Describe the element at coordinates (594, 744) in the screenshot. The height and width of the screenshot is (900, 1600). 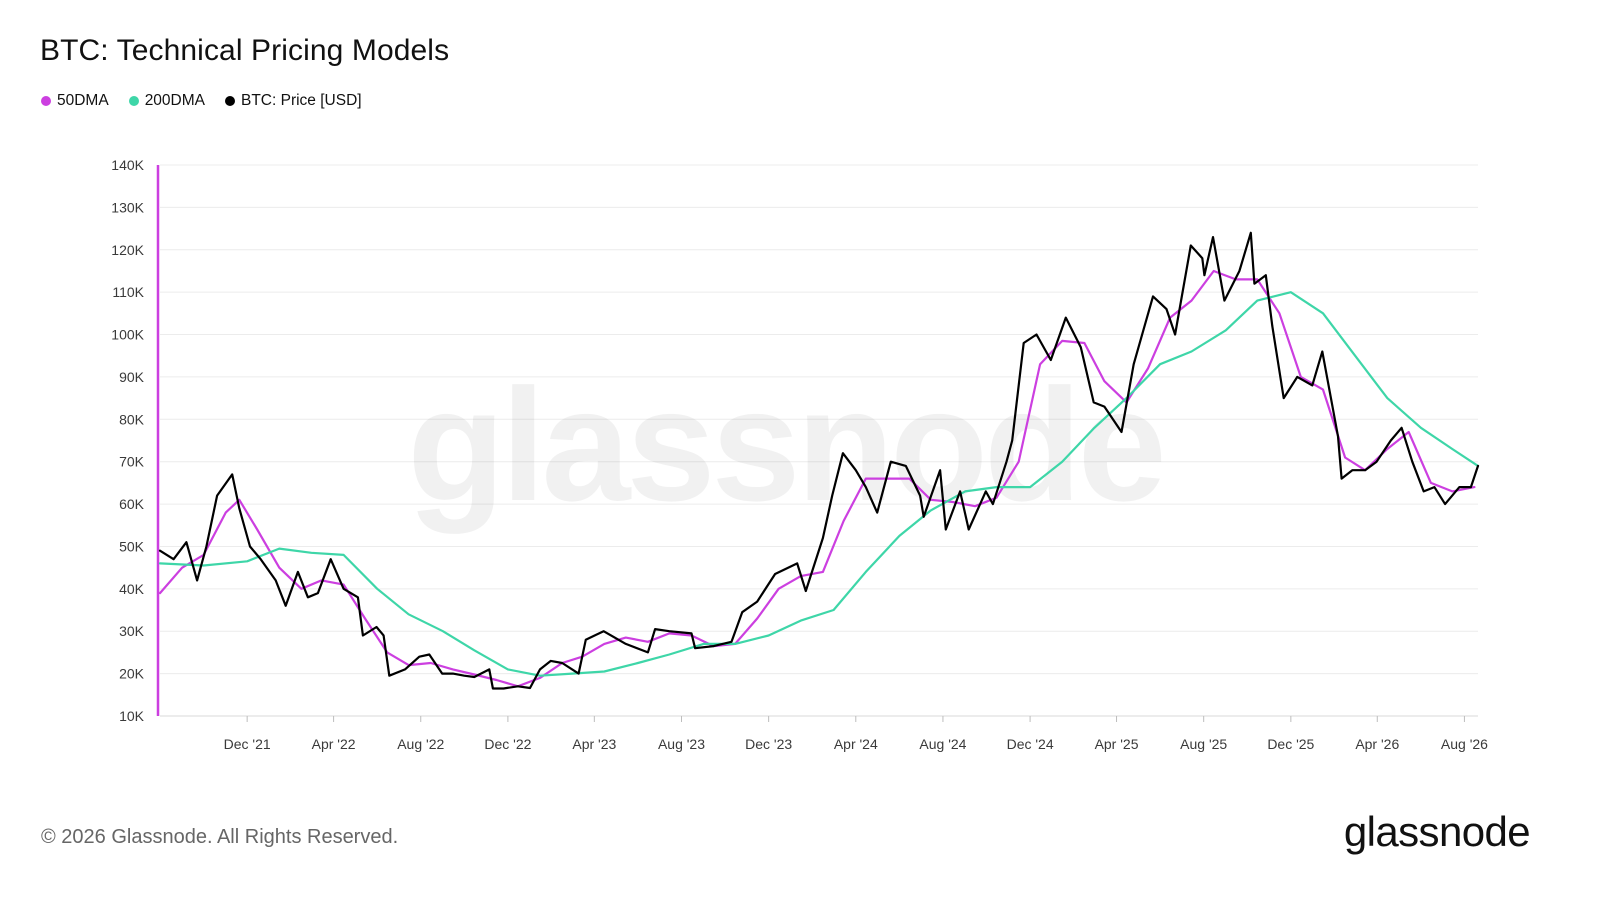
I see `x-tick-label: Apr '23` at that location.